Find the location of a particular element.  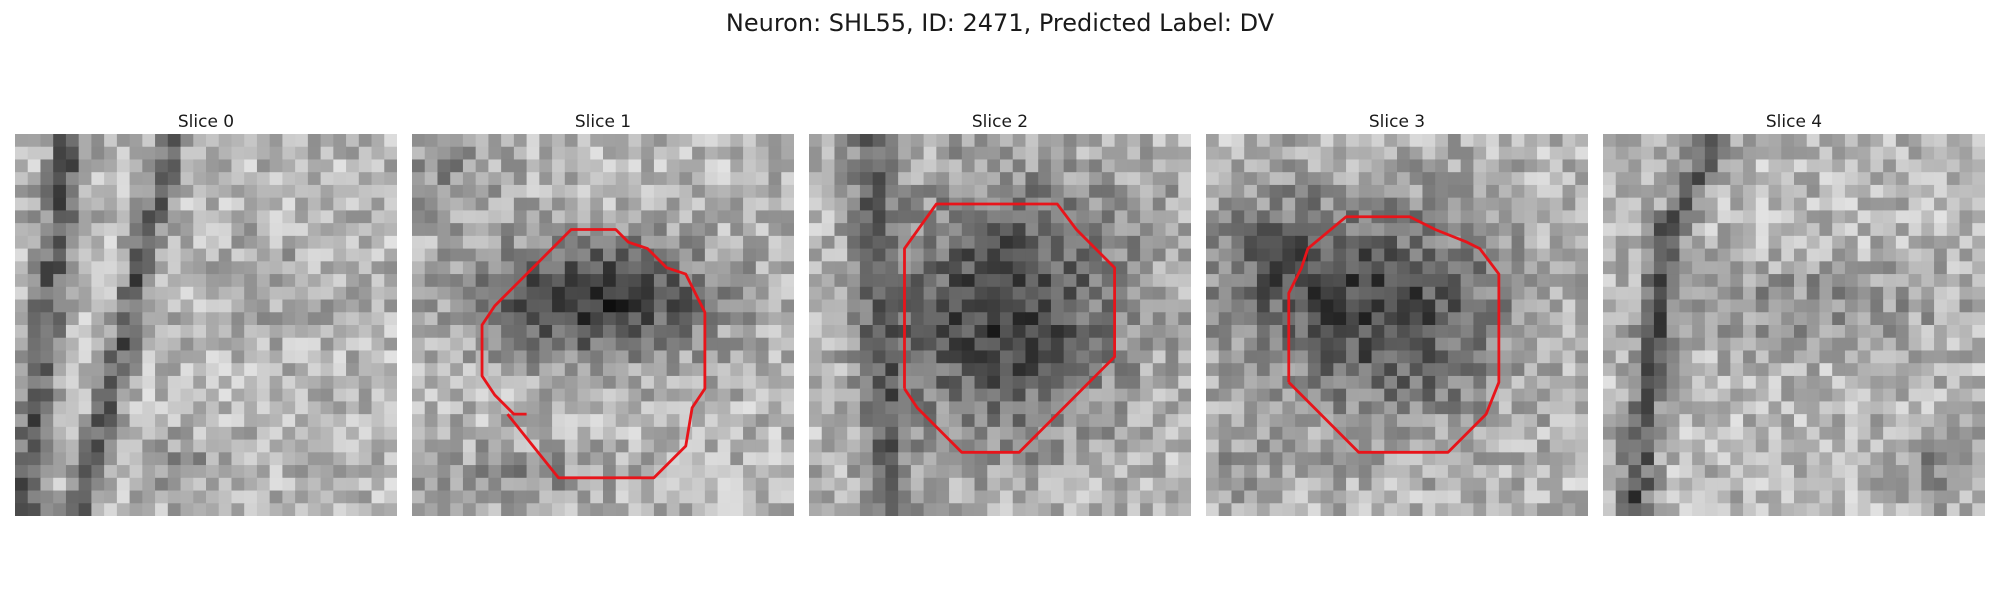

slice-panel-0: Slice 0 is located at coordinates (206, 313).